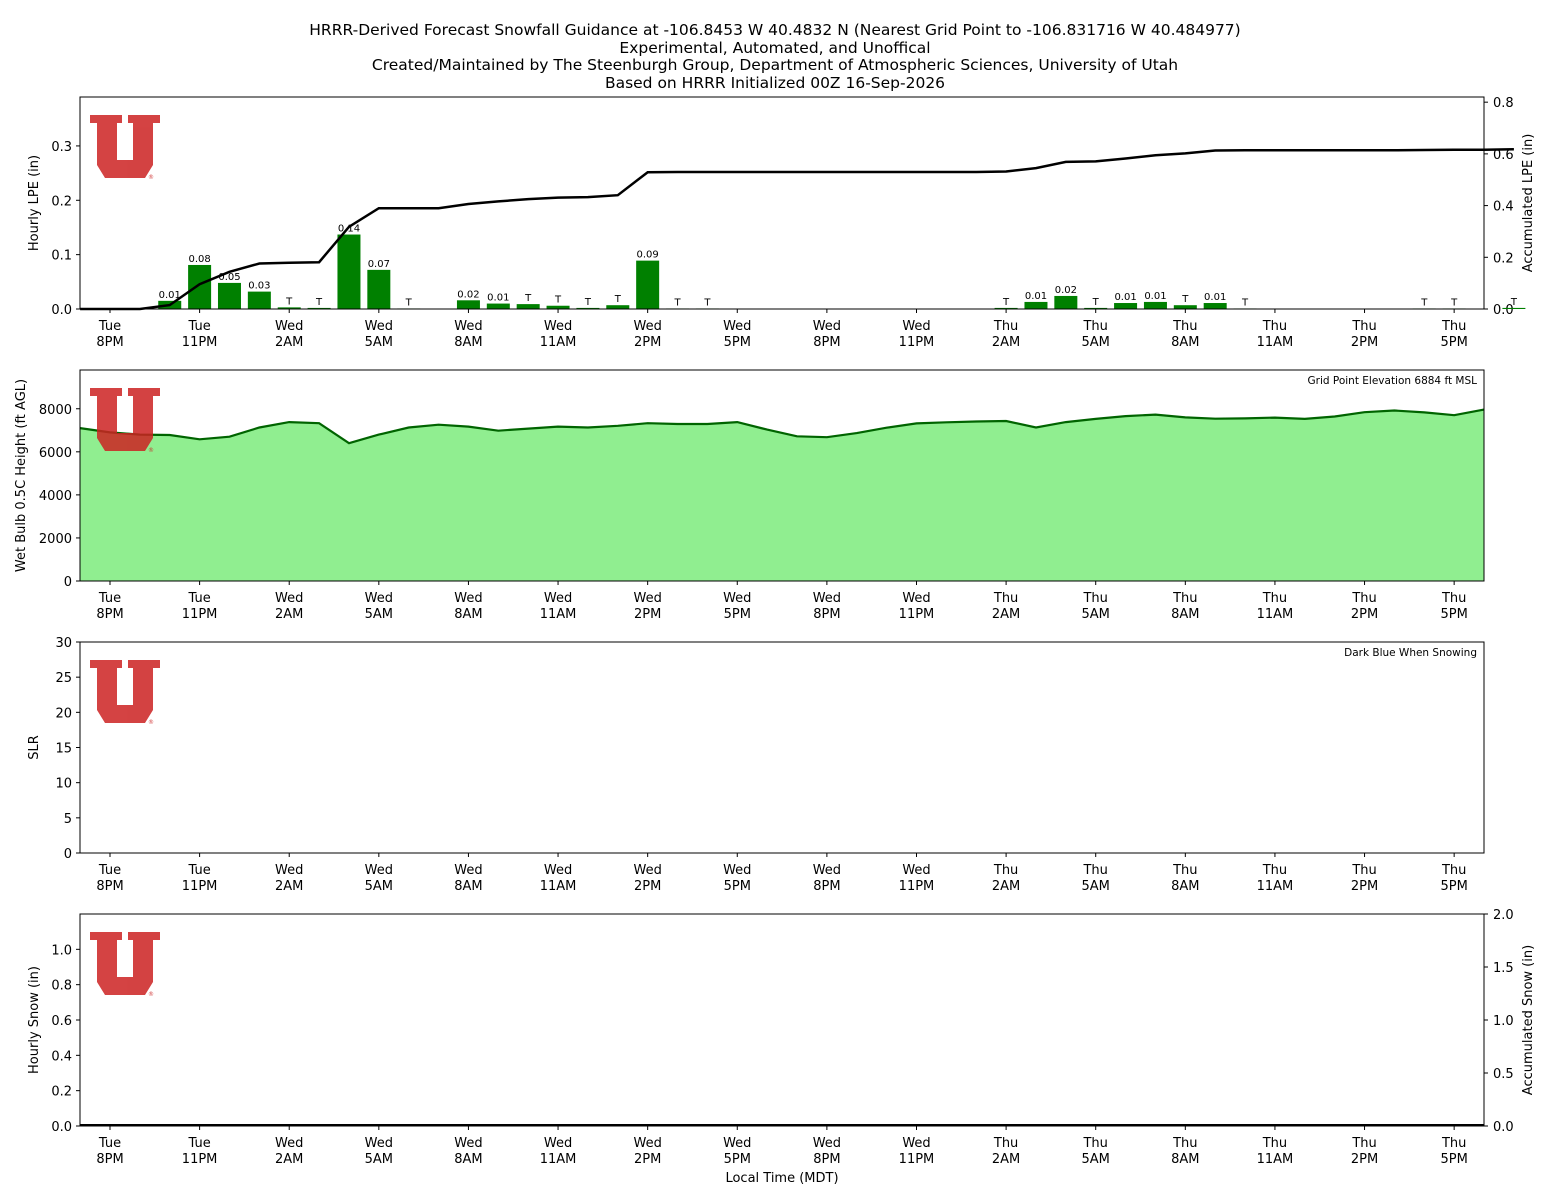 This screenshot has width=1550, height=1200. What do you see at coordinates (1503, 1021) in the screenshot?
I see `y2-tick-label: 1.0` at bounding box center [1503, 1021].